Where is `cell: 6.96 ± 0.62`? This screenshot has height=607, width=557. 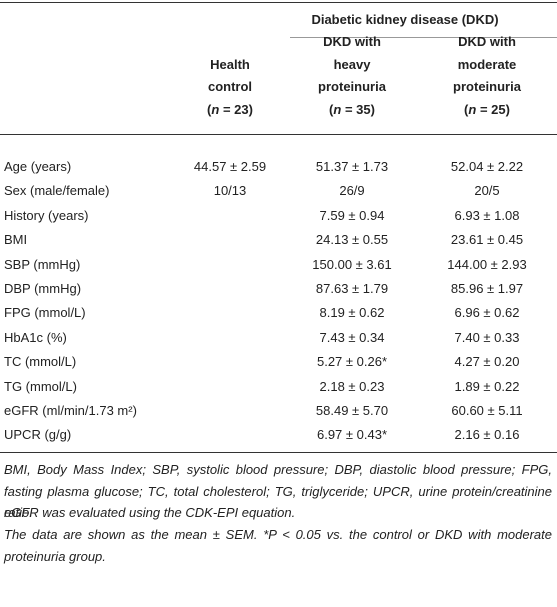 cell: 6.96 ± 0.62 is located at coordinates (487, 313).